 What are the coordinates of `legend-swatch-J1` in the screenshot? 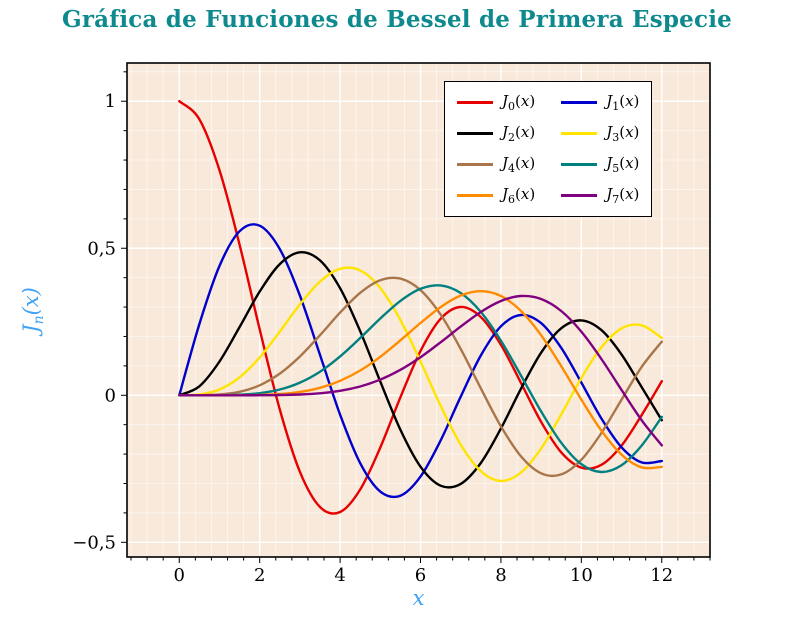 It's located at (579, 102).